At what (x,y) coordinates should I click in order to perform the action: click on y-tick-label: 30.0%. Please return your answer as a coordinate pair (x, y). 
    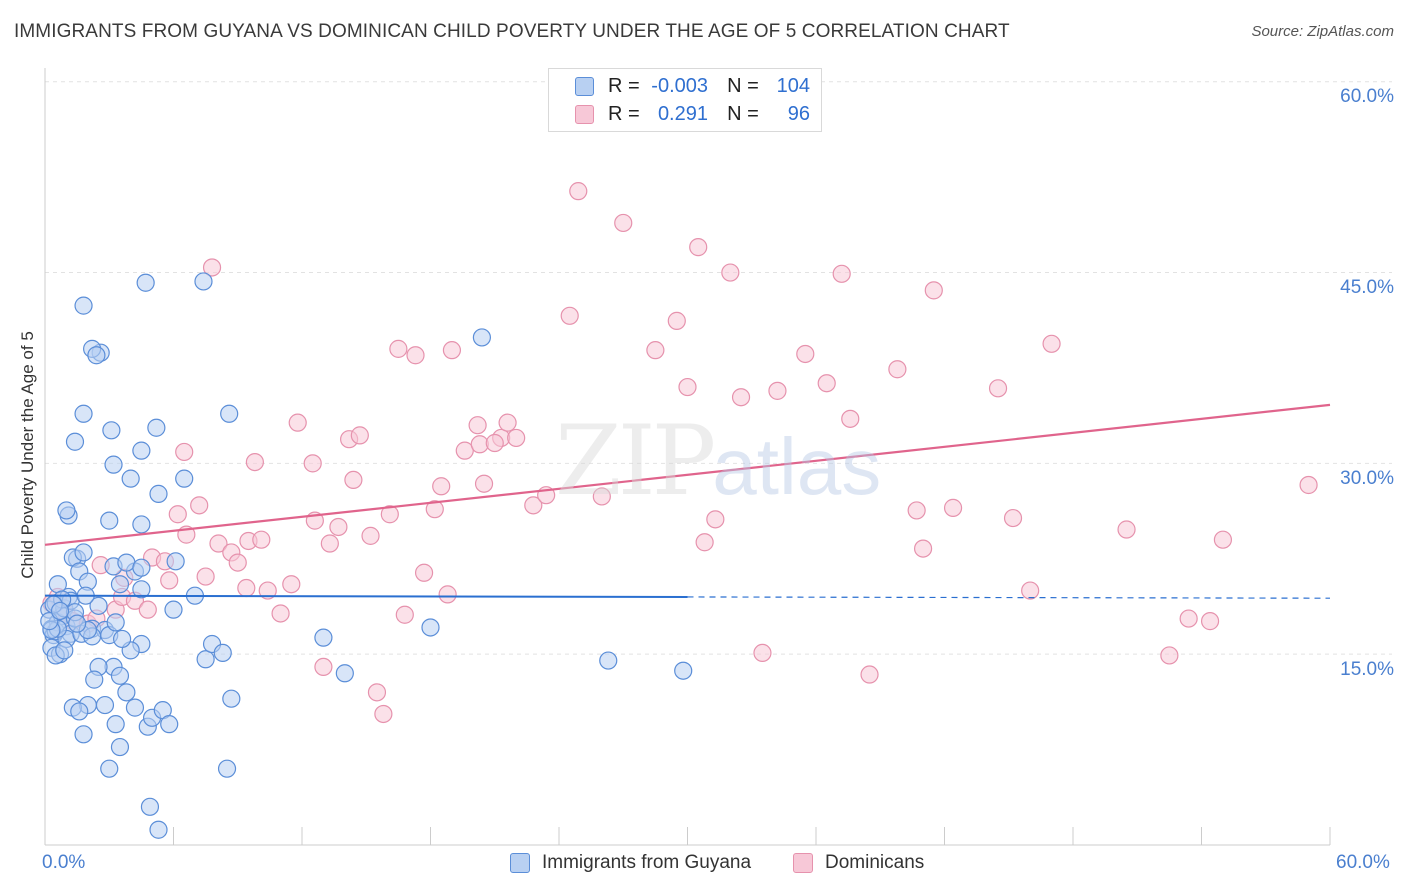
    Looking at the image, I should click on (1367, 478).